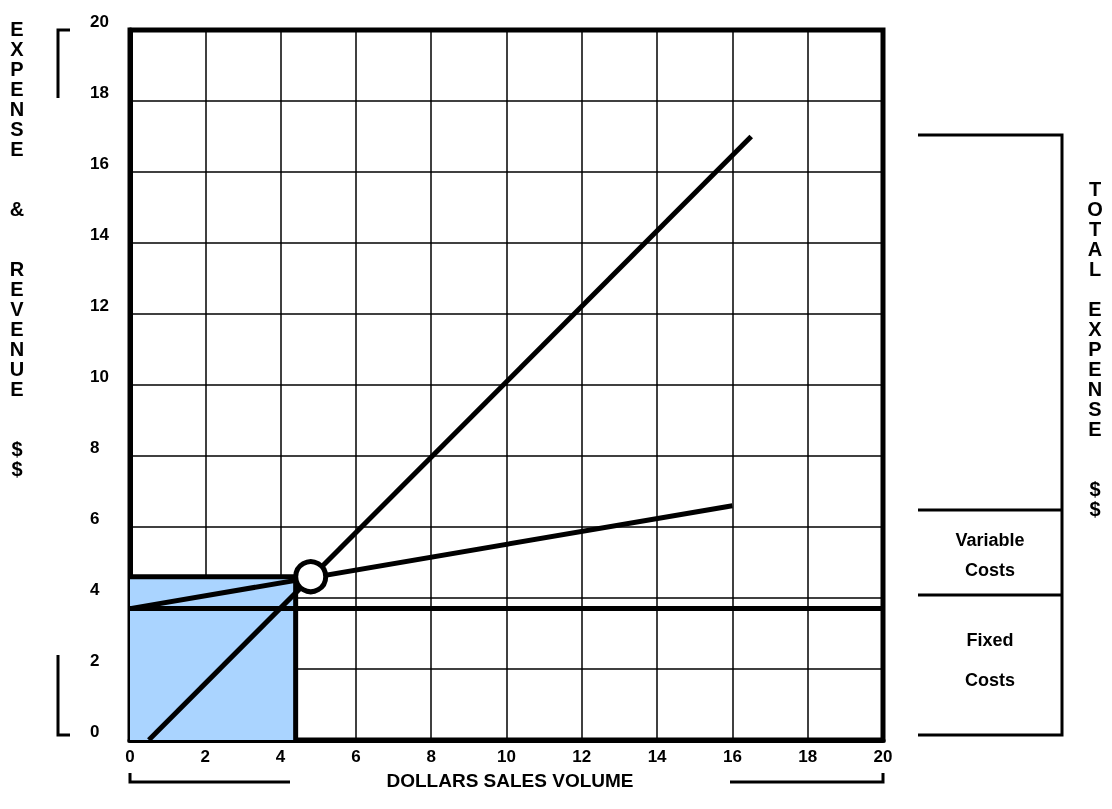  Describe the element at coordinates (95, 518) in the screenshot. I see `y-tick-label: 6` at that location.